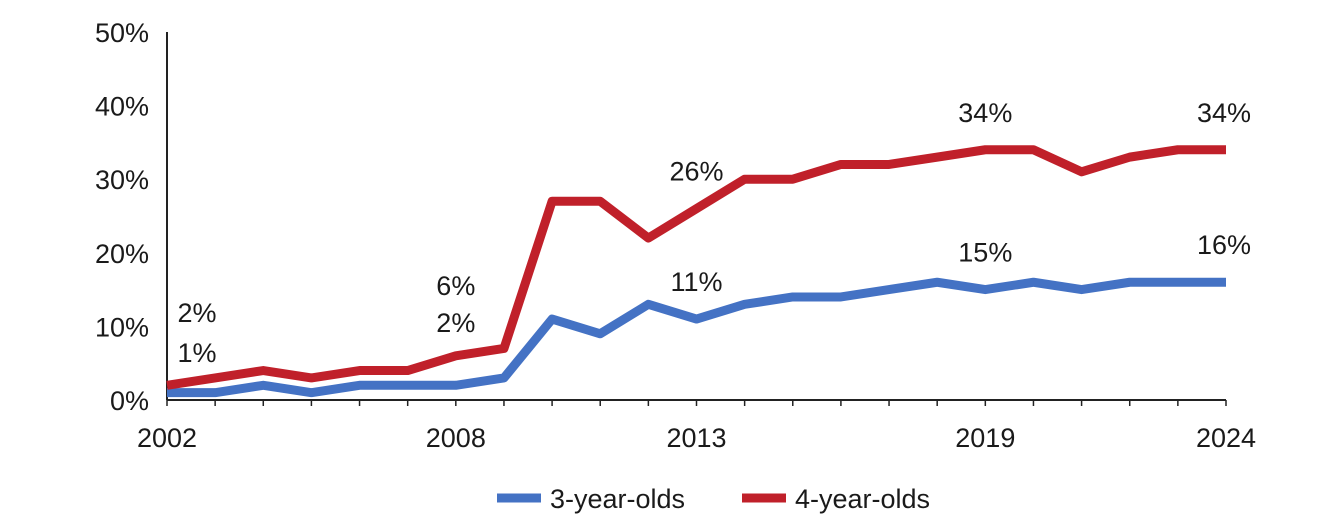 The width and height of the screenshot is (1334, 529). I want to click on x-tick-label: 2008, so click(456, 438).